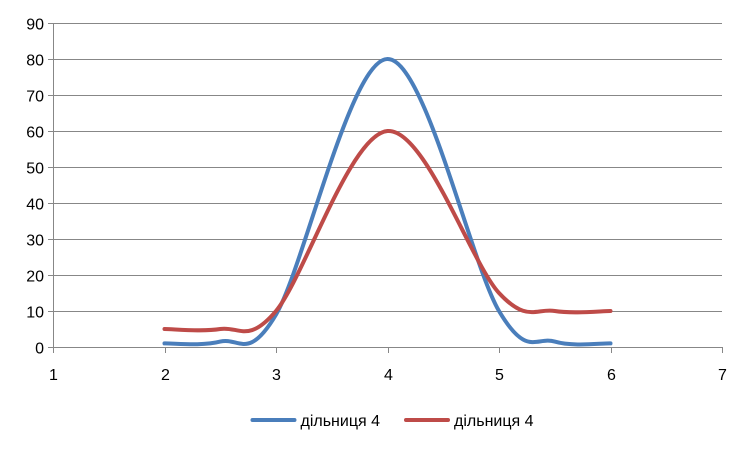 This screenshot has height=450, width=750. I want to click on y-tick-label-50: 50, so click(35, 169).